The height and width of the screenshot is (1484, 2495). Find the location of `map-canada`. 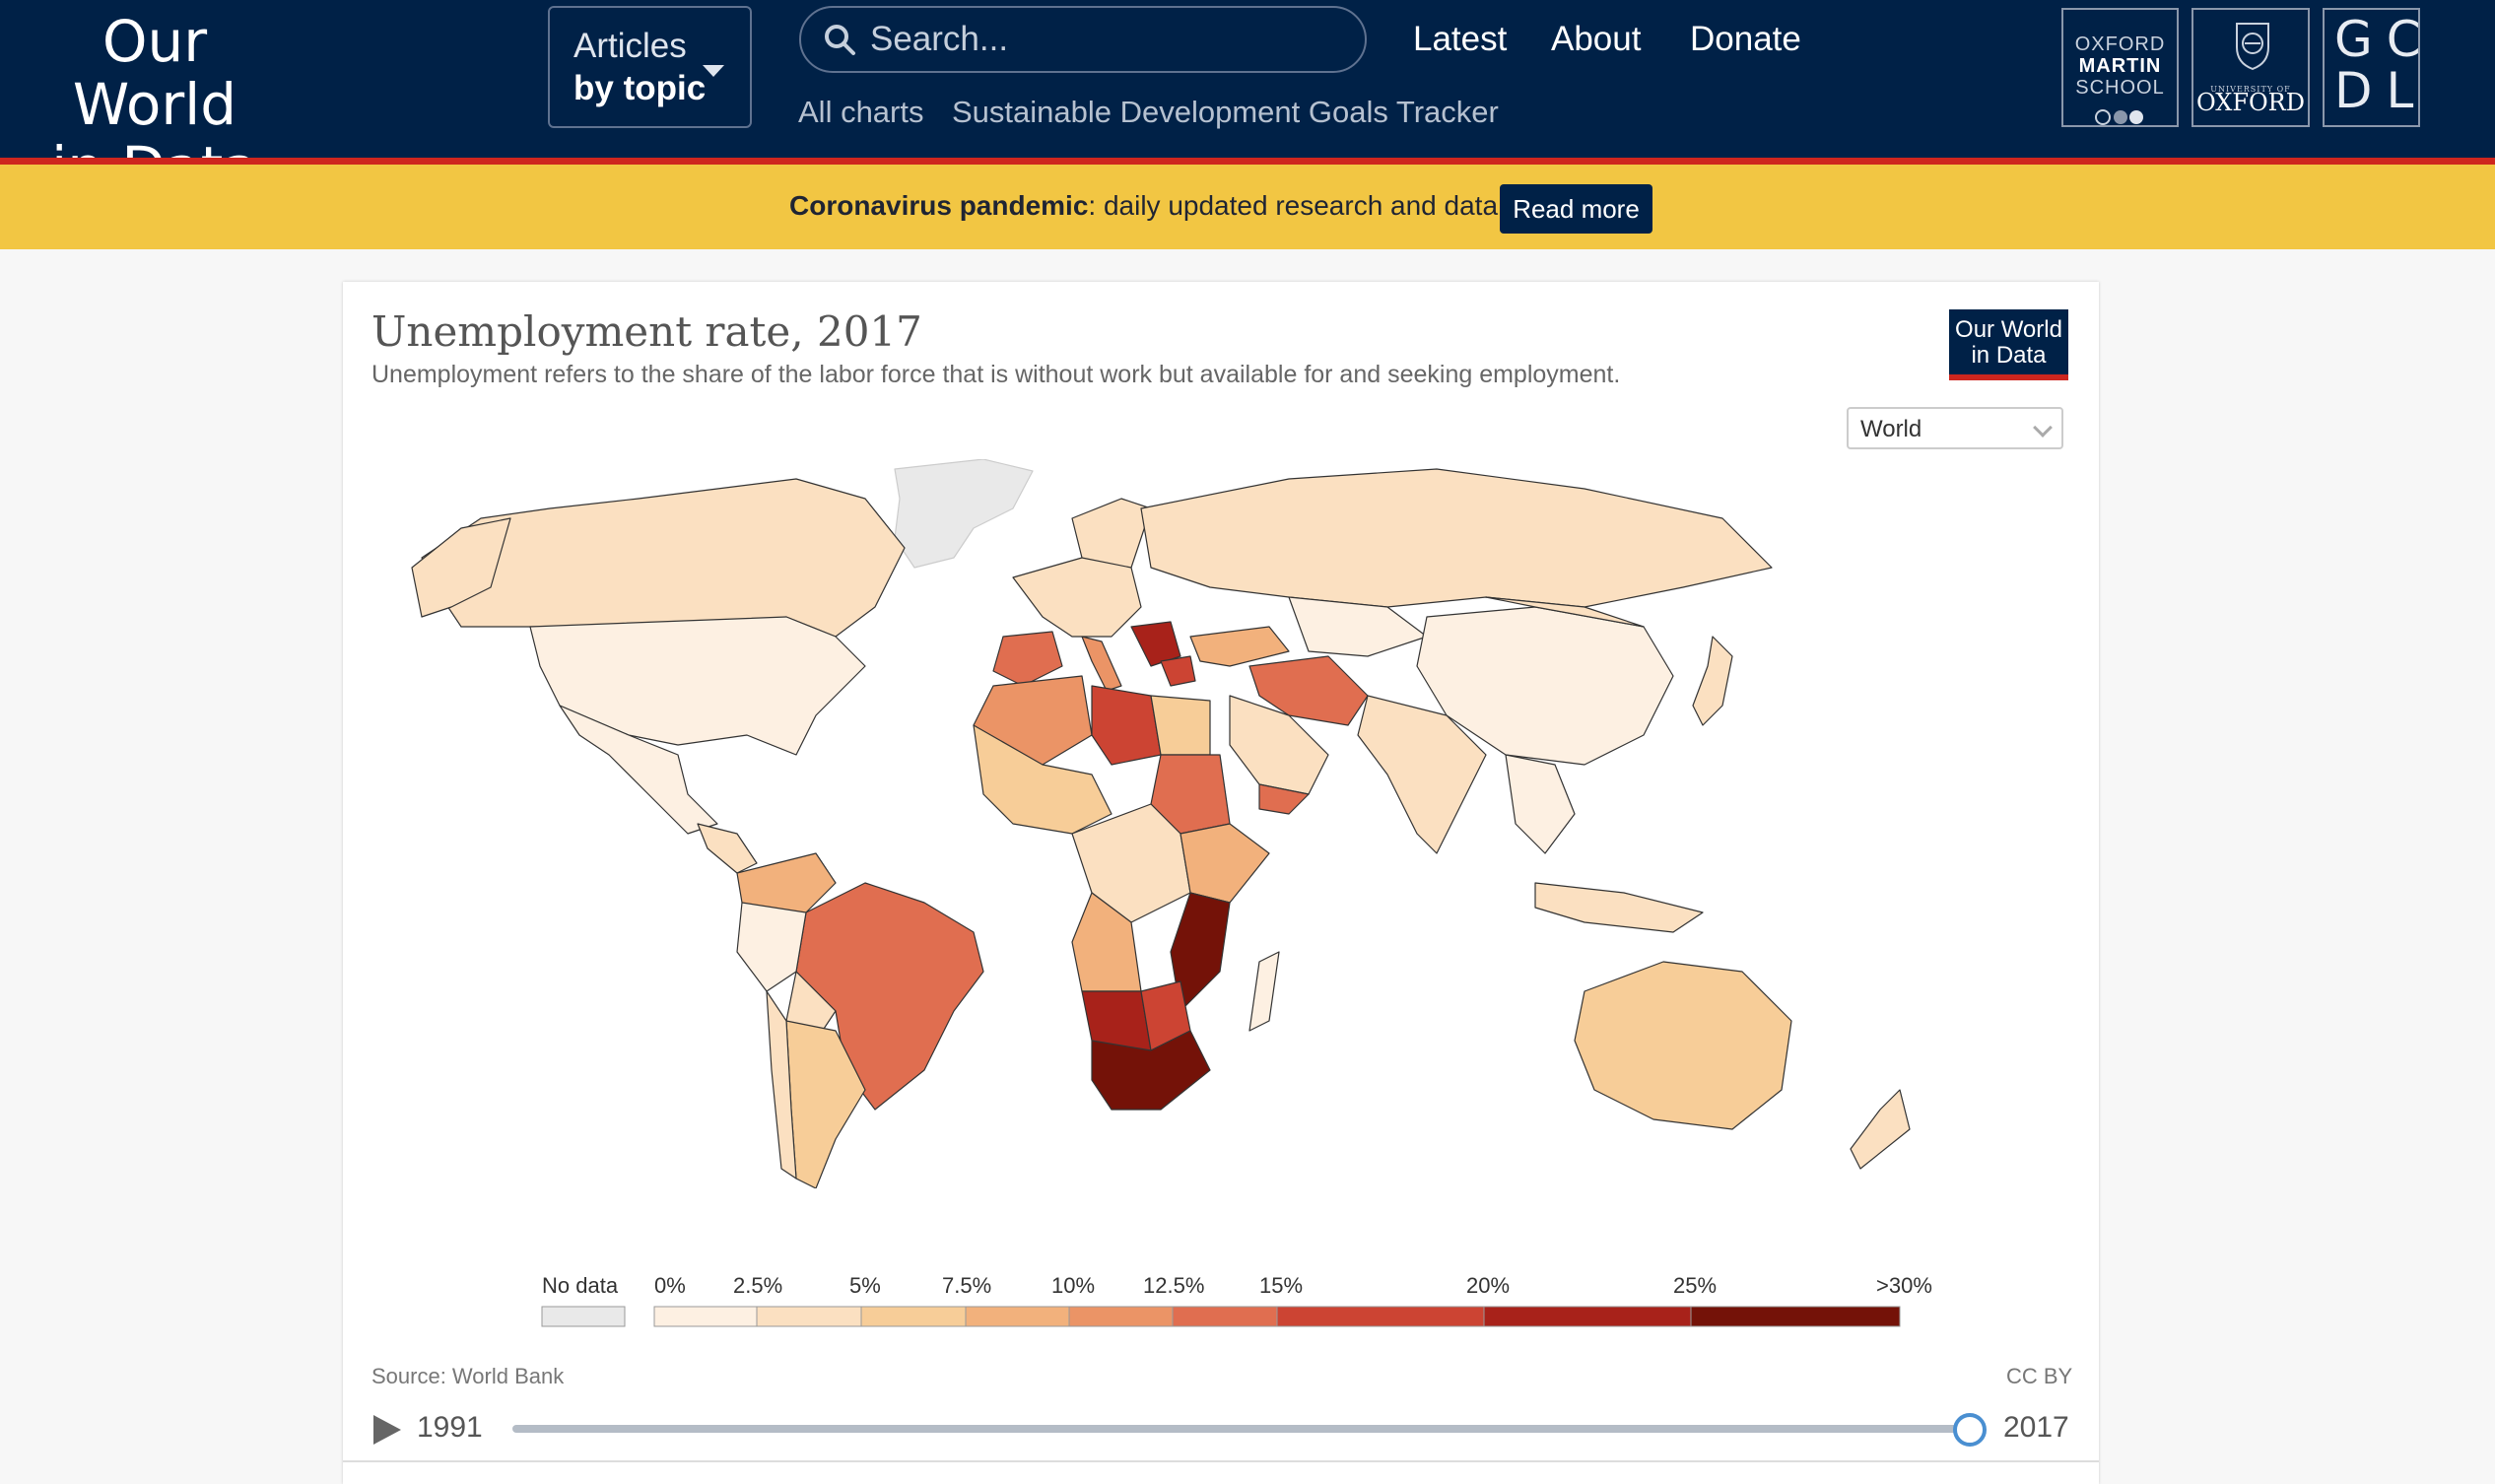

map-canada is located at coordinates (663, 558).